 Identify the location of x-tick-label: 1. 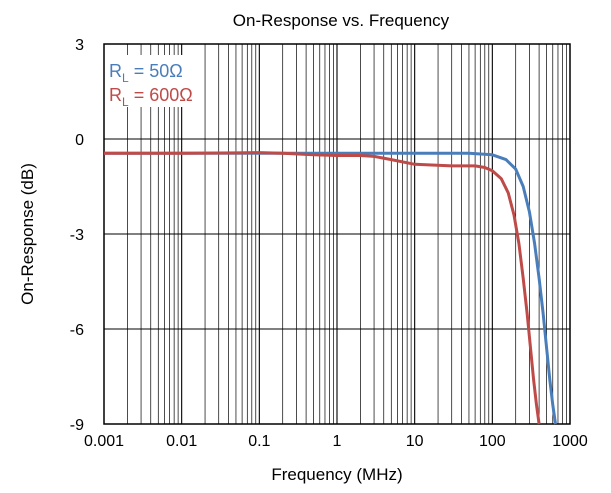
(337, 441).